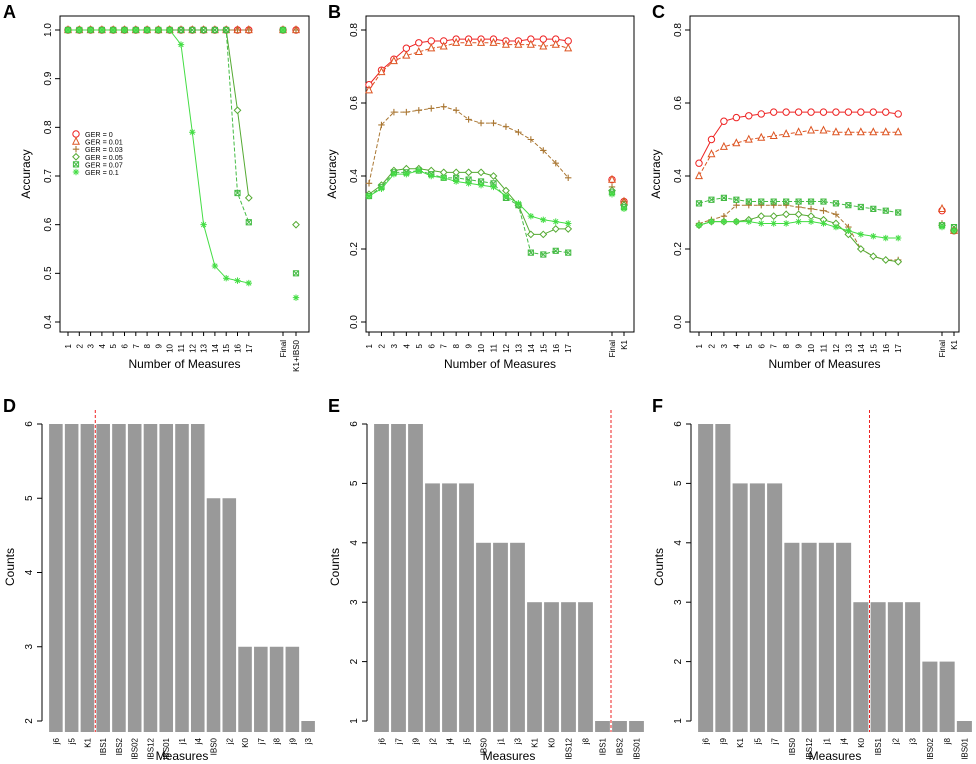  Describe the element at coordinates (836, 347) in the screenshot. I see `panel-c-xtick-label: 12` at that location.